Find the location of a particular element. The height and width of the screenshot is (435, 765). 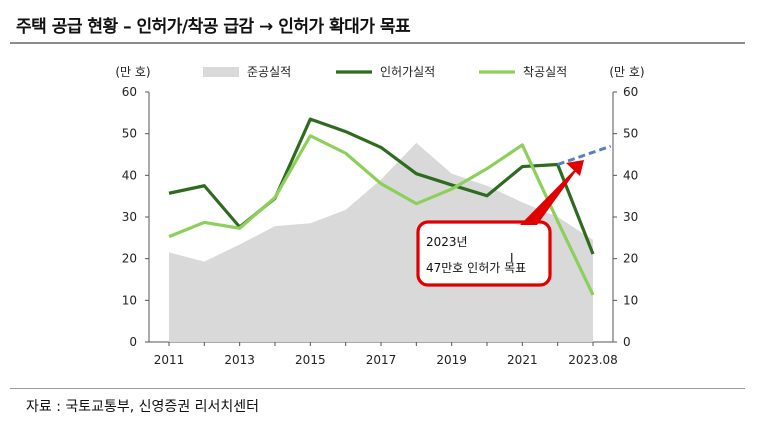

callout-box is located at coordinates (484, 253).